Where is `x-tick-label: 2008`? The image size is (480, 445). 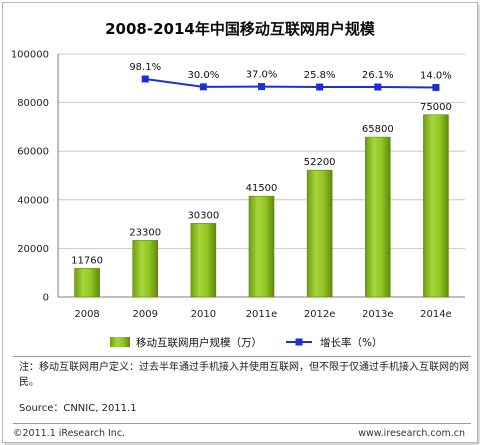
x-tick-label: 2008 is located at coordinates (86, 314).